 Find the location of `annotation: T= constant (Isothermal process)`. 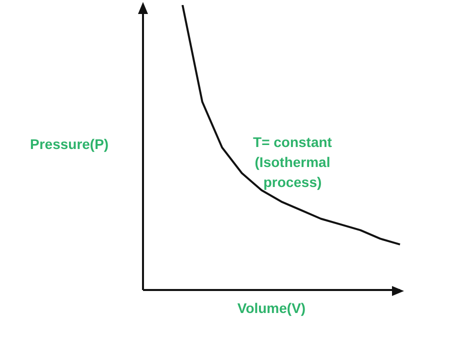

annotation: T= constant (Isothermal process) is located at coordinates (292, 162).